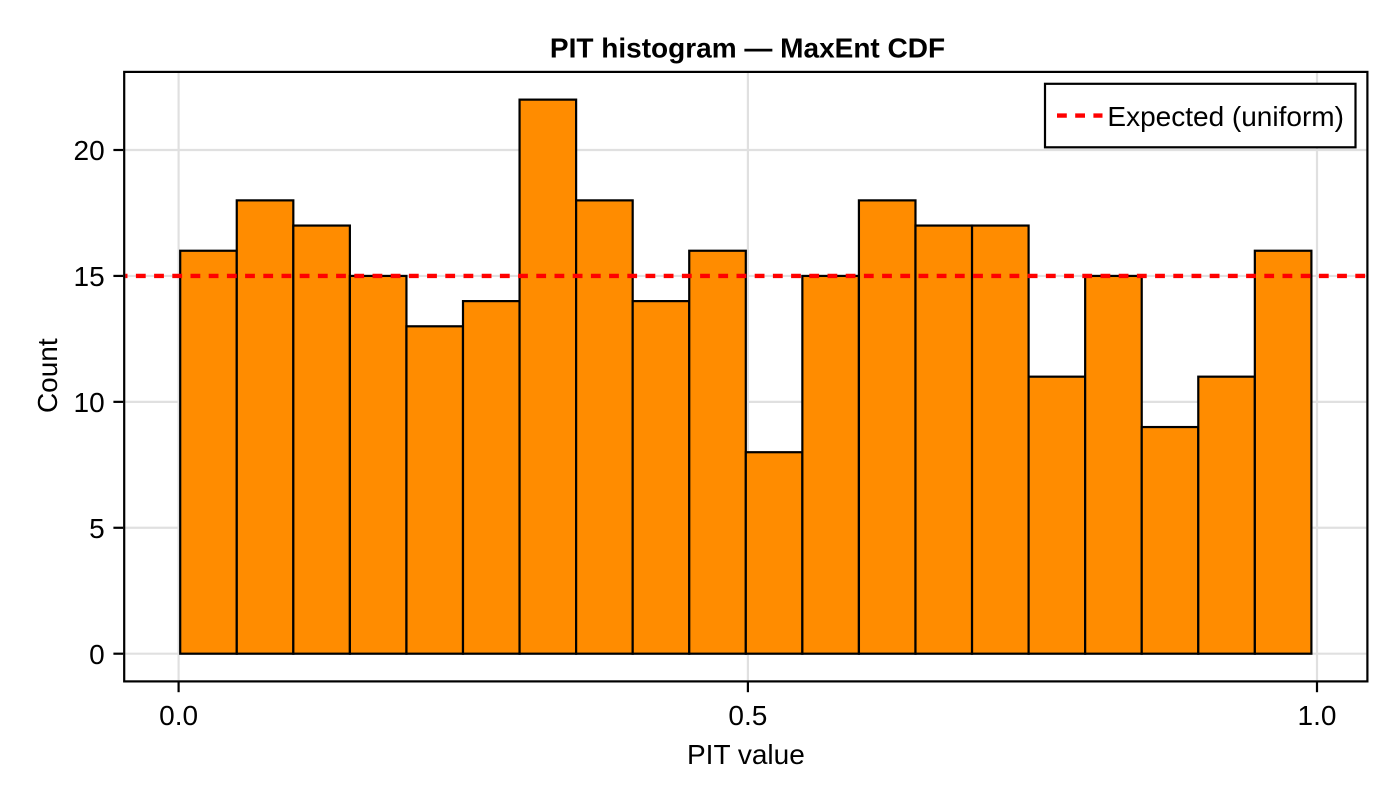  Describe the element at coordinates (97, 528) in the screenshot. I see `svg-text: 5` at that location.